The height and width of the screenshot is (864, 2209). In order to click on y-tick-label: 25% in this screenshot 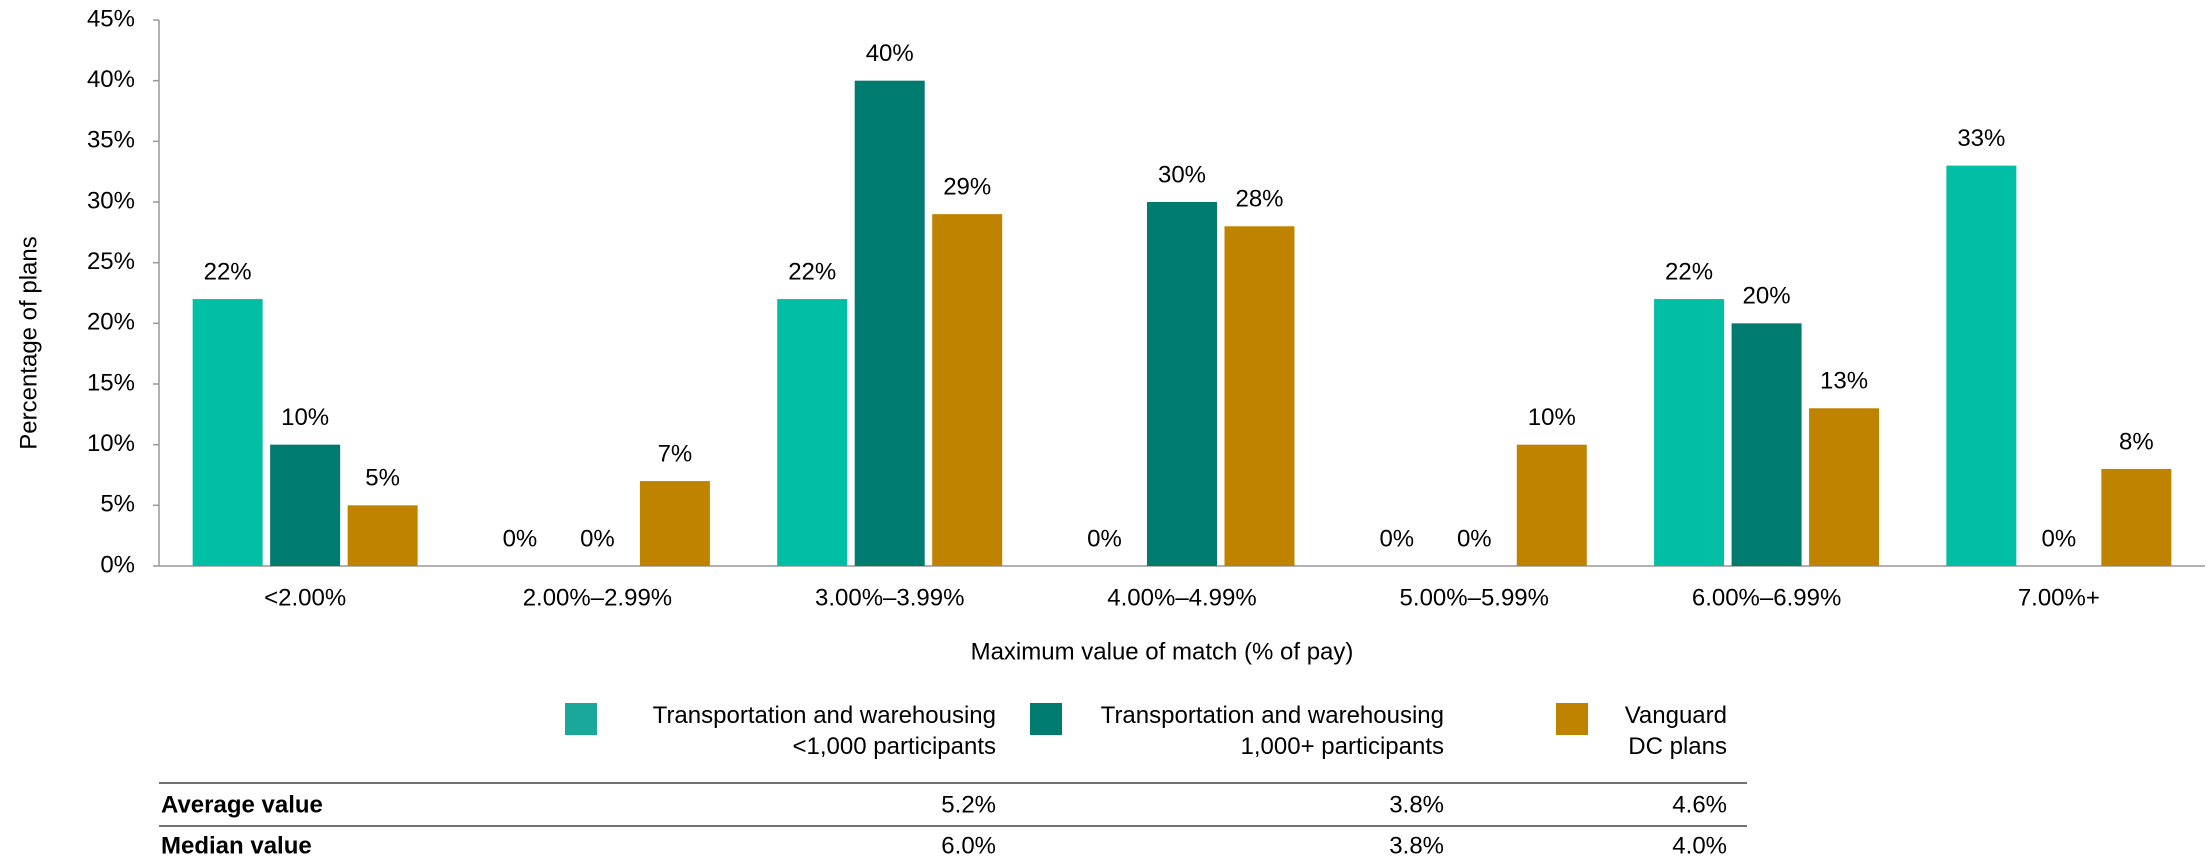, I will do `click(111, 261)`.